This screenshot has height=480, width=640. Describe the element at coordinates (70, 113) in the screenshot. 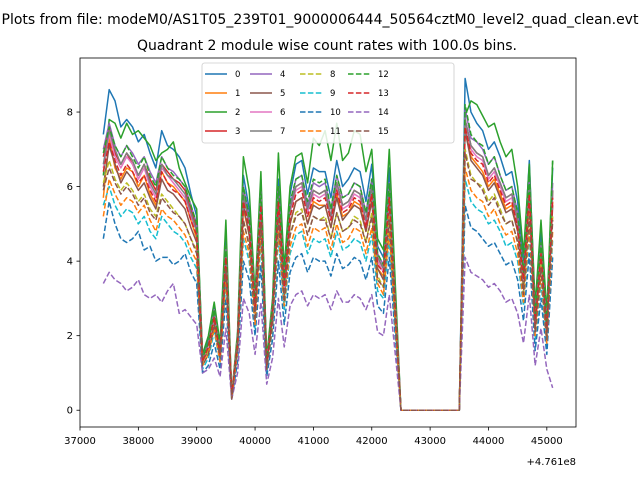

I see `y-tick-label: 8` at that location.